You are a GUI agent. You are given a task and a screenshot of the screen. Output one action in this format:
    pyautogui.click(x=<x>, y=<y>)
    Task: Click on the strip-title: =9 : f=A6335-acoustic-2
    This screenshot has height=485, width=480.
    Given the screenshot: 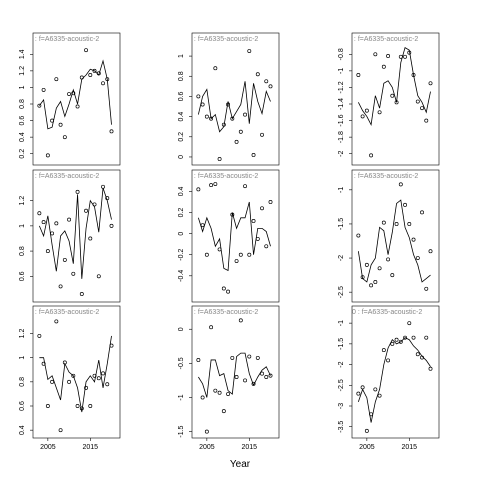 What is the action you would take?
    pyautogui.click(x=381, y=176)
    